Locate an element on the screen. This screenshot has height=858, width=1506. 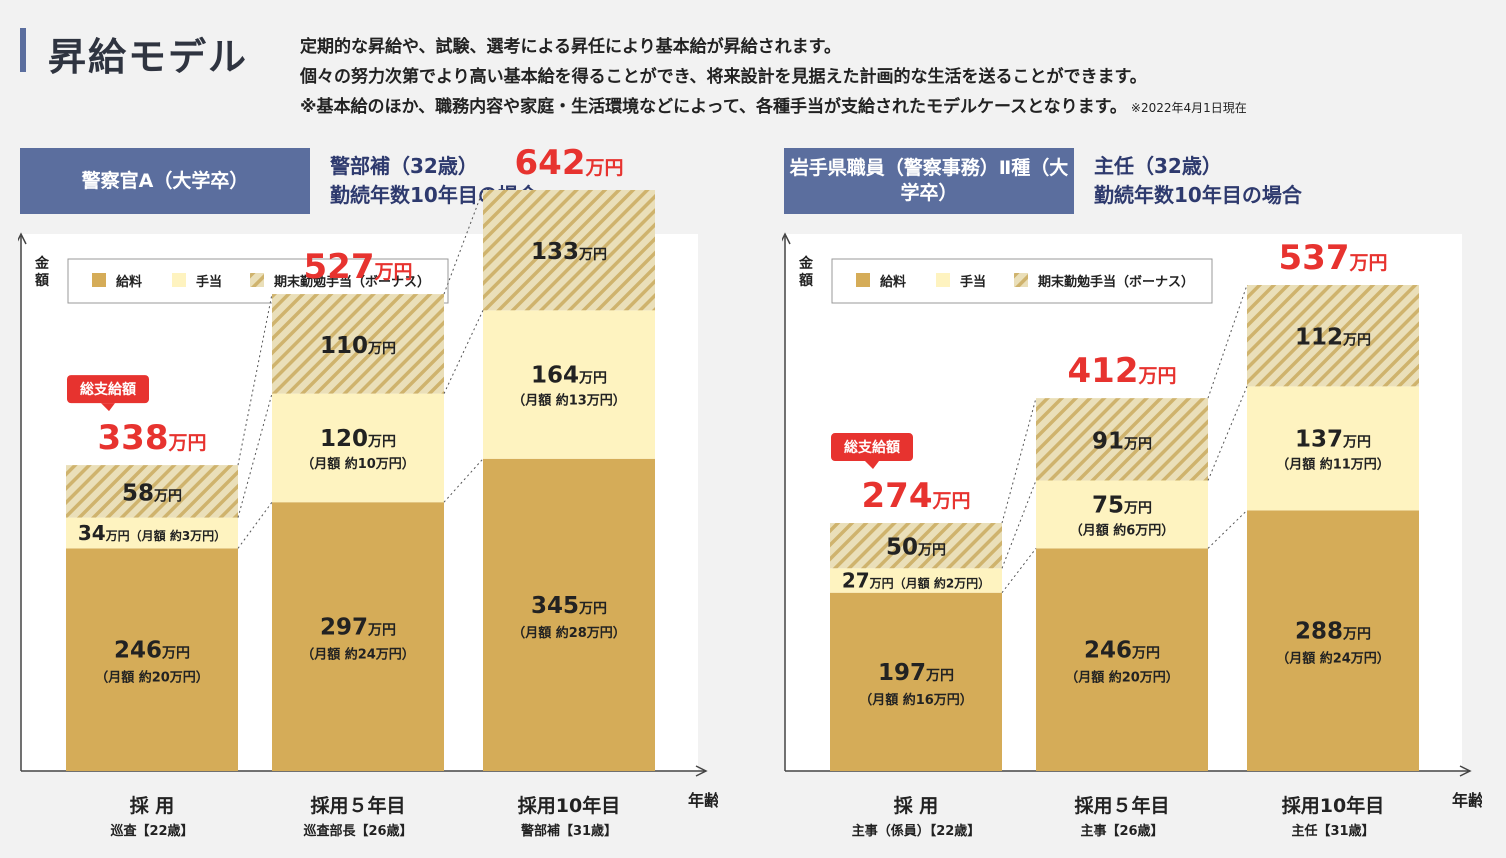
salary-value-label: 345万円 is located at coordinates (569, 606).